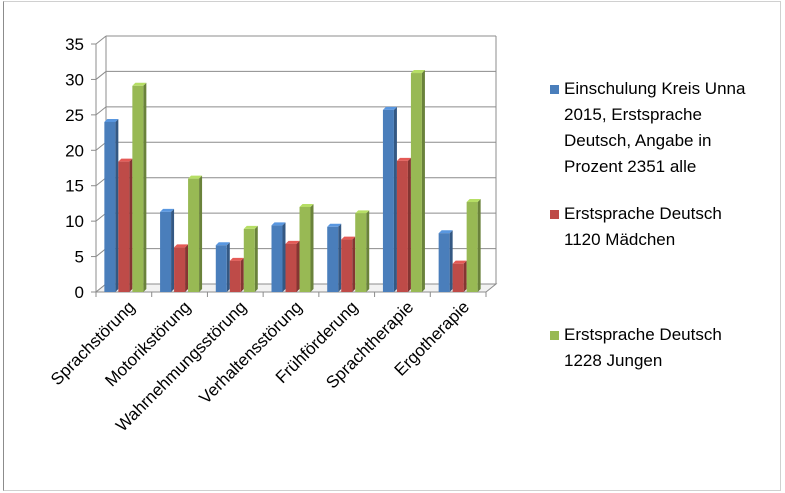 This screenshot has height=493, width=785. I want to click on y-tick-label: 10, so click(74, 221).